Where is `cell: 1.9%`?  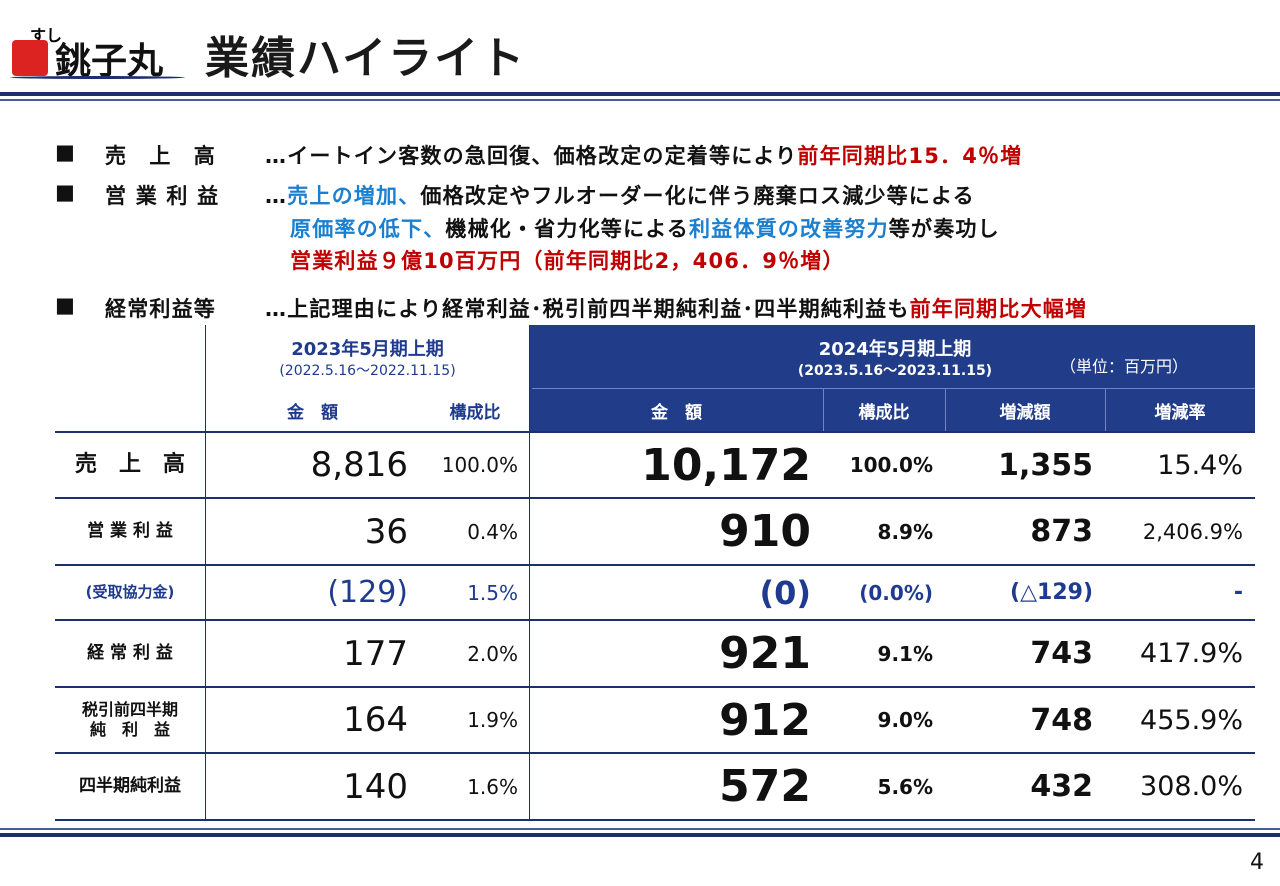 cell: 1.9% is located at coordinates (492, 720).